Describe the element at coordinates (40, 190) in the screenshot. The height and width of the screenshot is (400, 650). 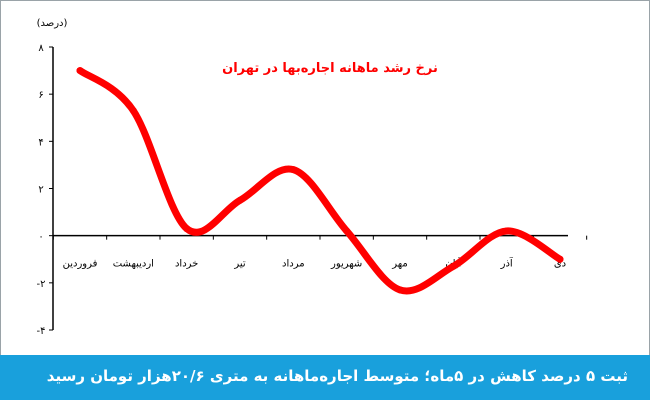
I see `y-tick-label: ۲` at that location.